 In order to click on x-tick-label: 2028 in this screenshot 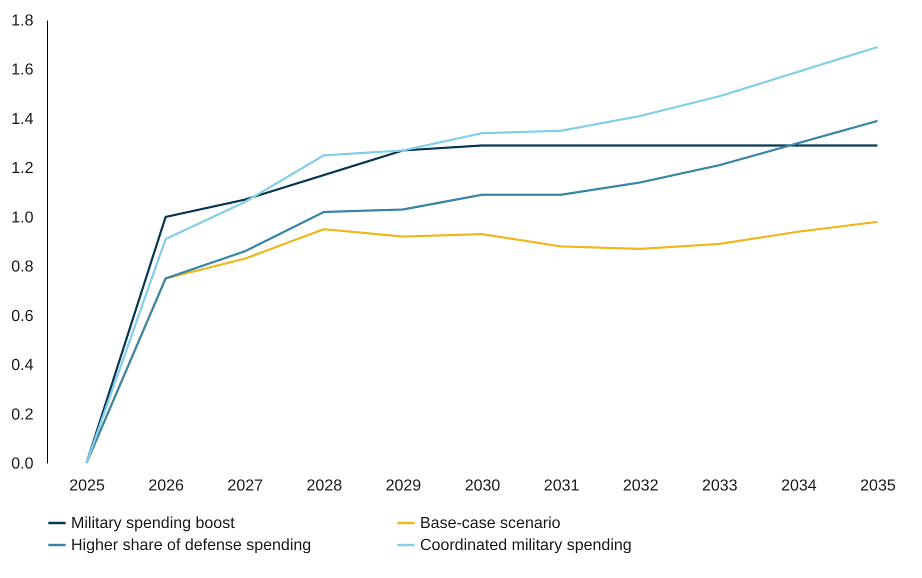, I will do `click(324, 486)`.